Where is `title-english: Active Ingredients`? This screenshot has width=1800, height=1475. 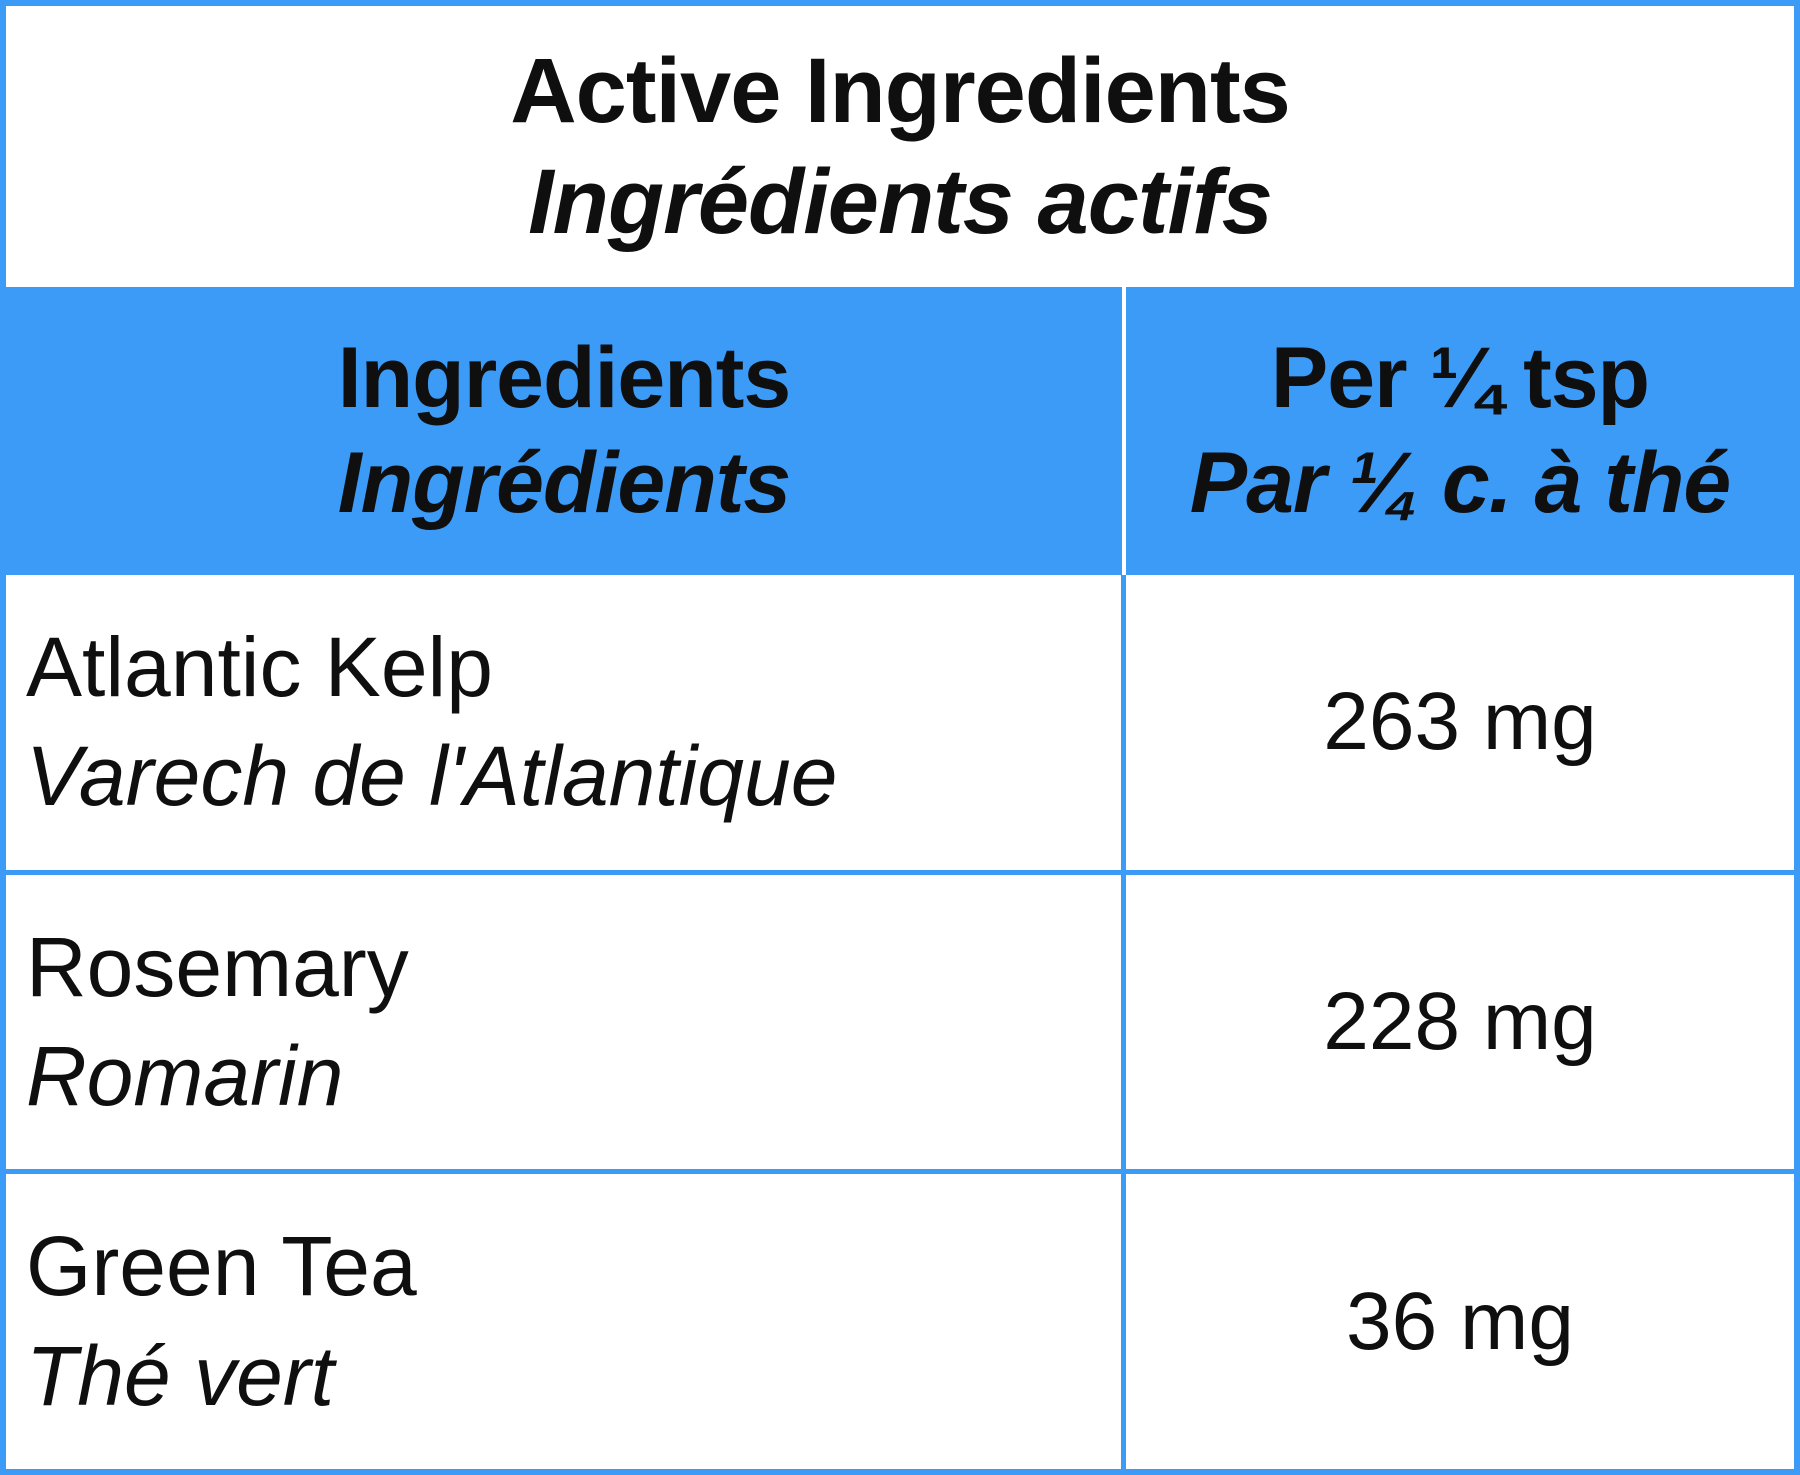
title-english: Active Ingredients is located at coordinates (900, 91).